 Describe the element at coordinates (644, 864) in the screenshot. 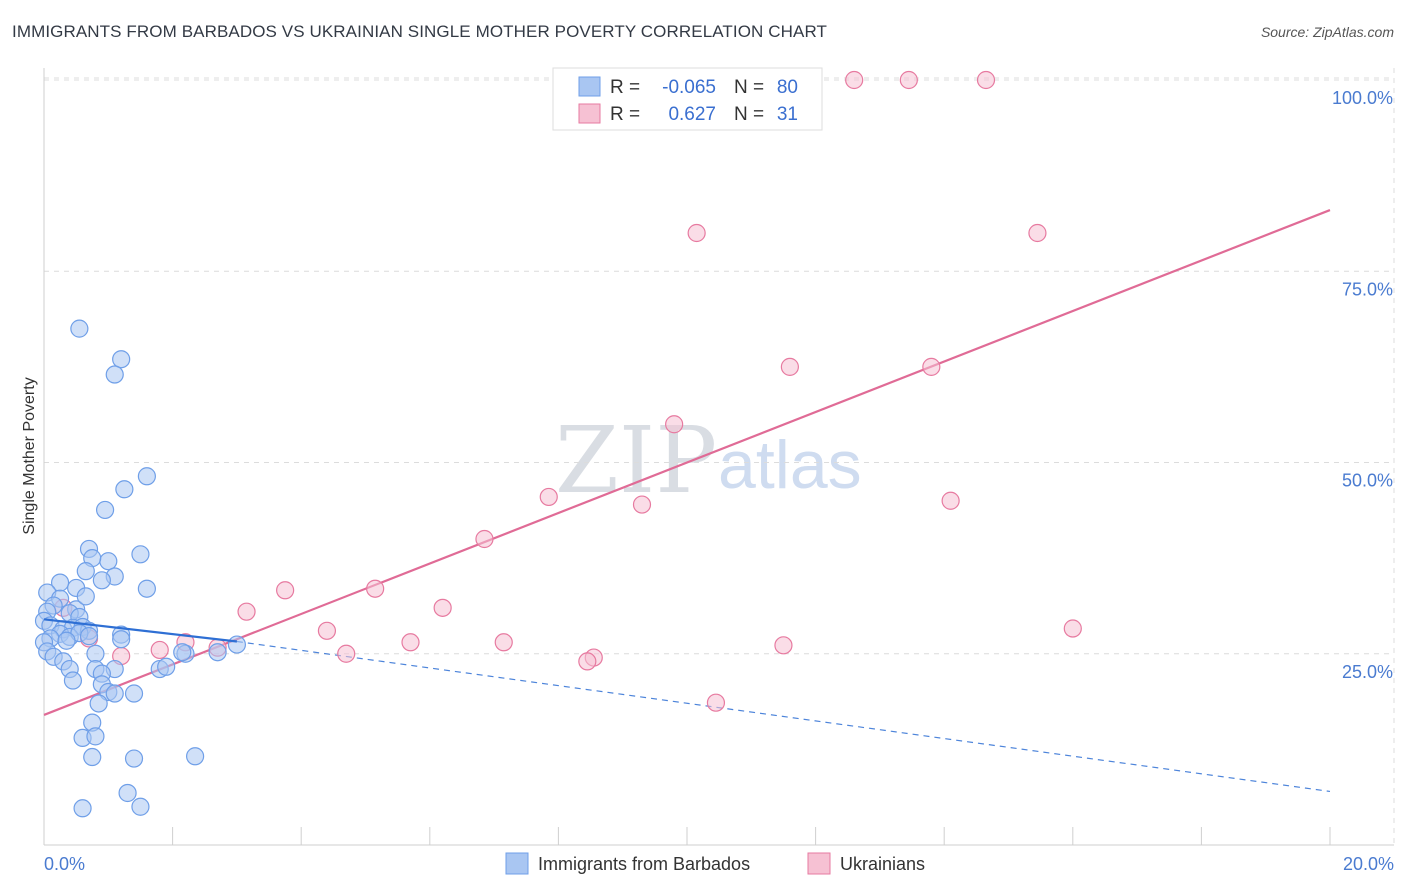

I see `series-legend-label-barbados: Immigrants from Barbados` at that location.